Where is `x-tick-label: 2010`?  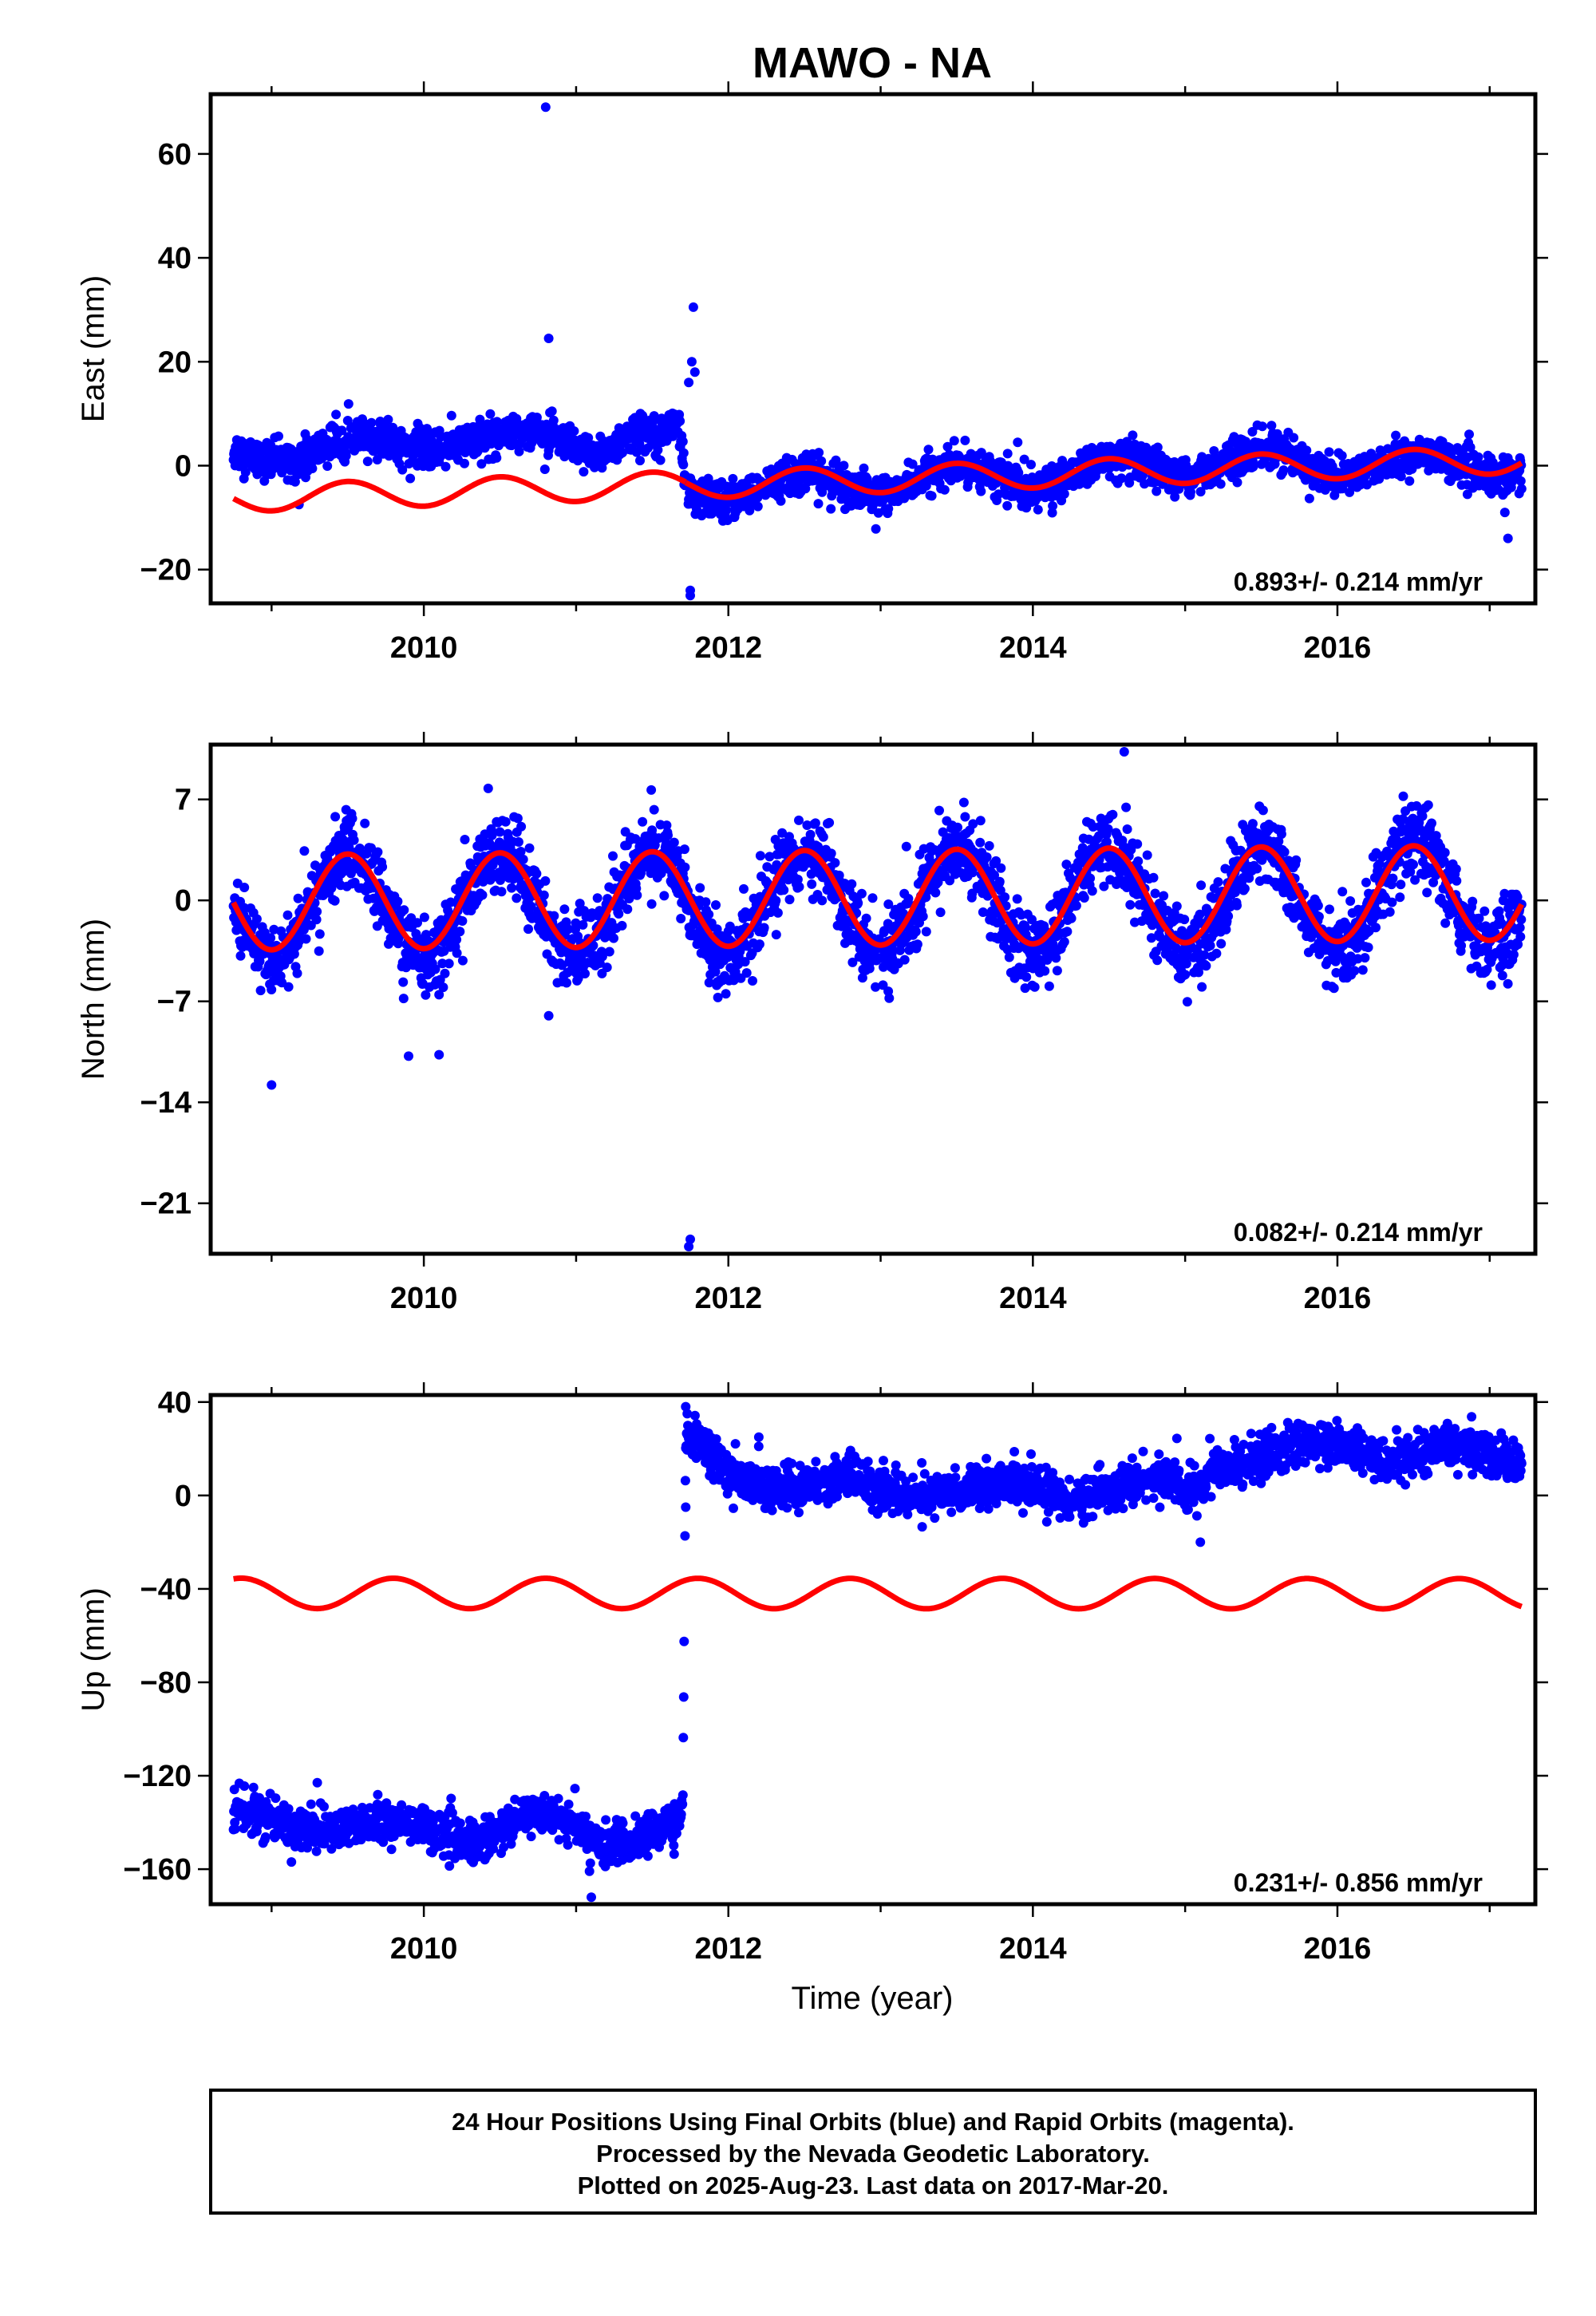
x-tick-label: 2010 is located at coordinates (424, 648).